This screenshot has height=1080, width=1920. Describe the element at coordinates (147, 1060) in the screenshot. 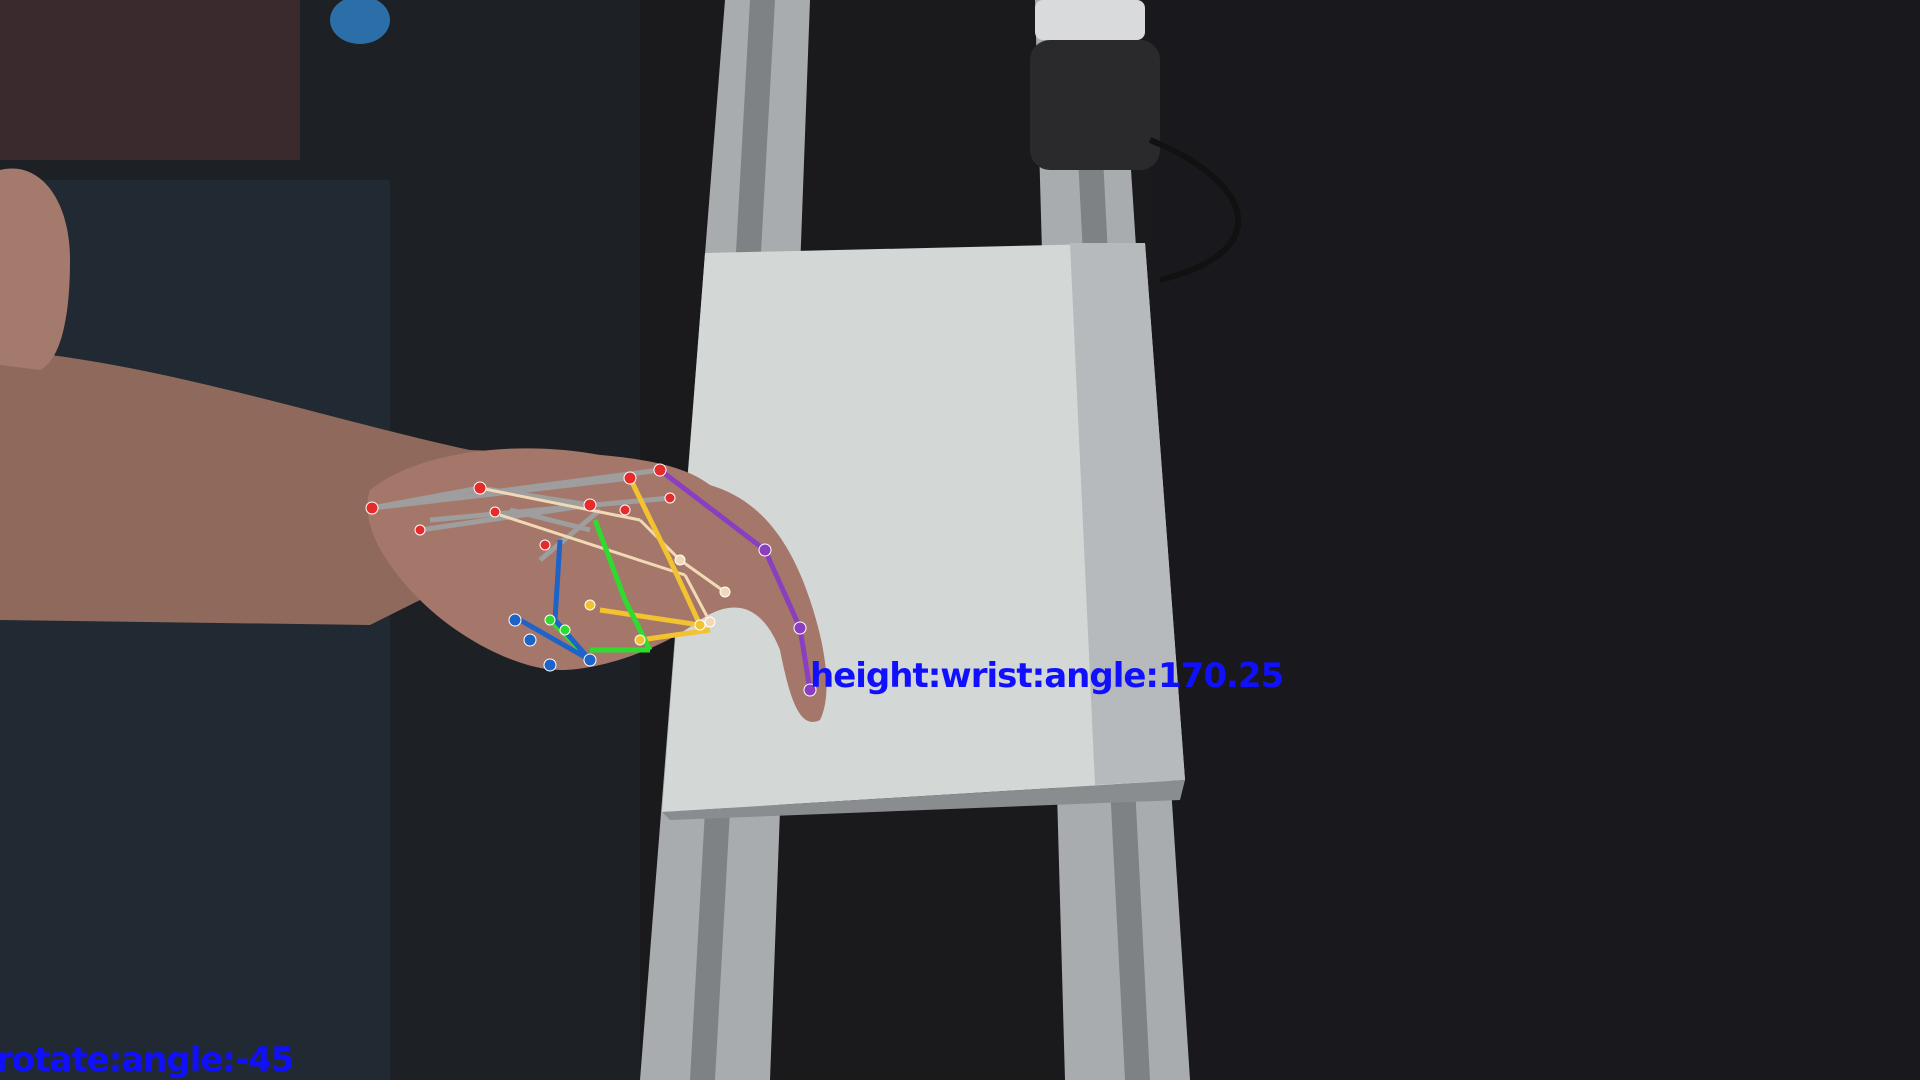

I see `status-overlay-label: rotate:angle:-45` at that location.